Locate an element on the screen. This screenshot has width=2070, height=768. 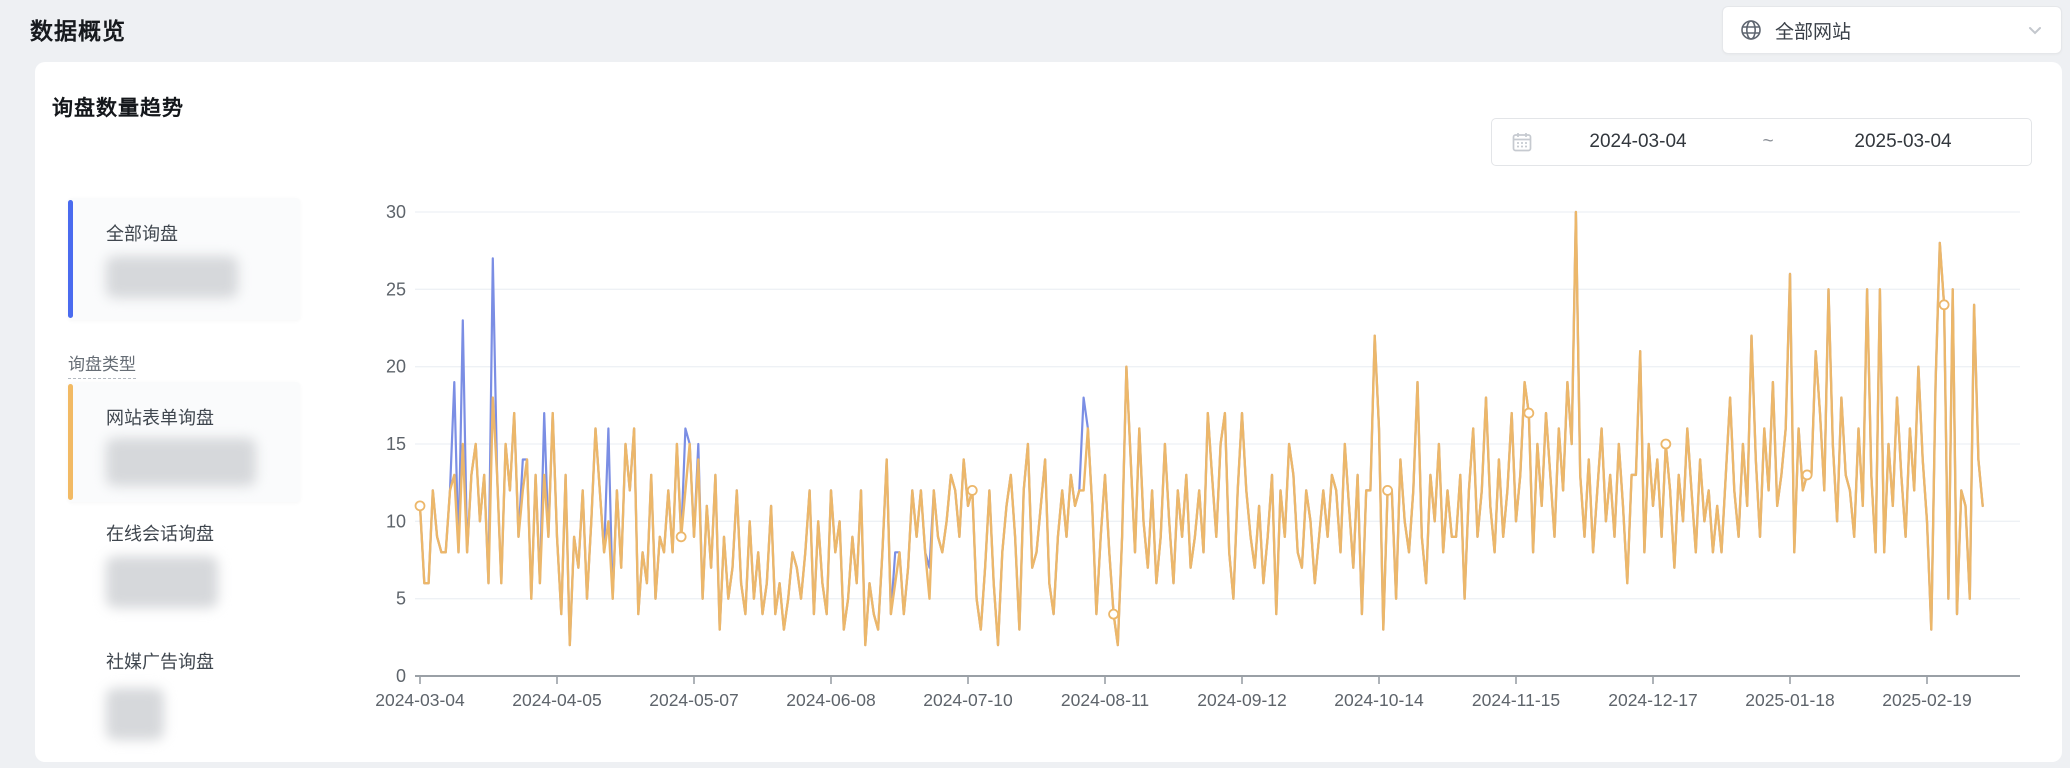
metric-card-website-form-inquiries: 网站表单询盘 is located at coordinates (184, 442).